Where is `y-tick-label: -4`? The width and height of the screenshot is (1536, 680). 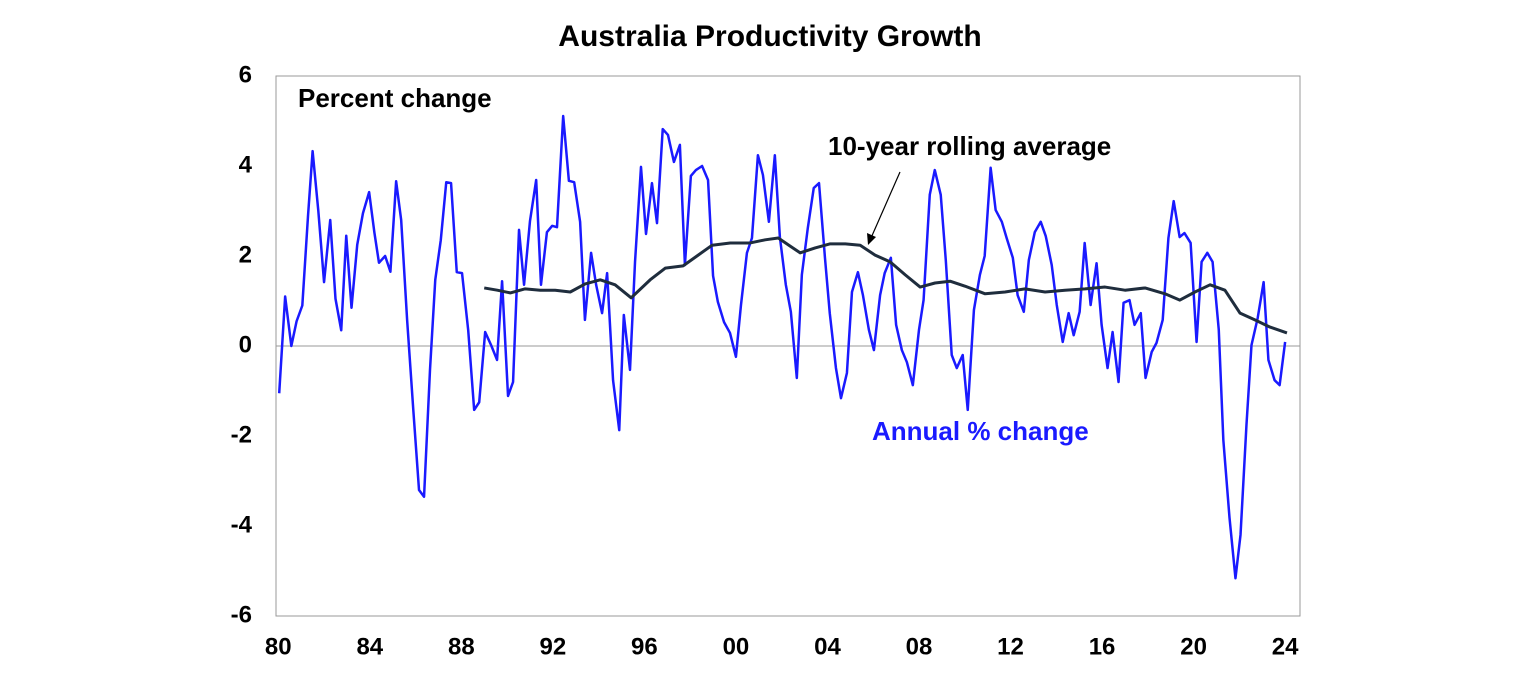 y-tick-label: -4 is located at coordinates (242, 524).